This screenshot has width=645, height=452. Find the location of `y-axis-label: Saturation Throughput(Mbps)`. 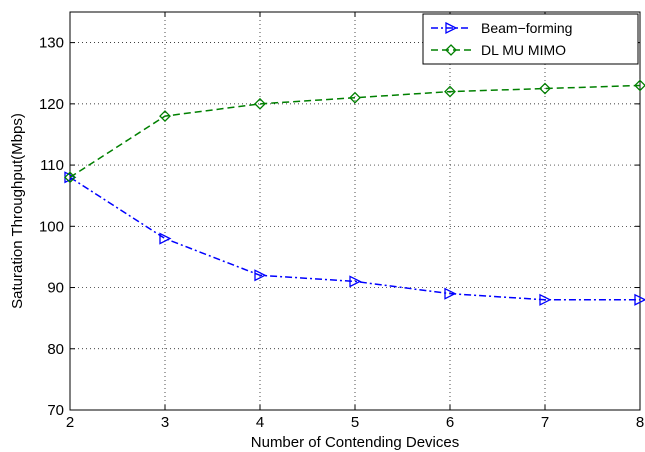

y-axis-label: Saturation Throughput(Mbps) is located at coordinates (17, 211).